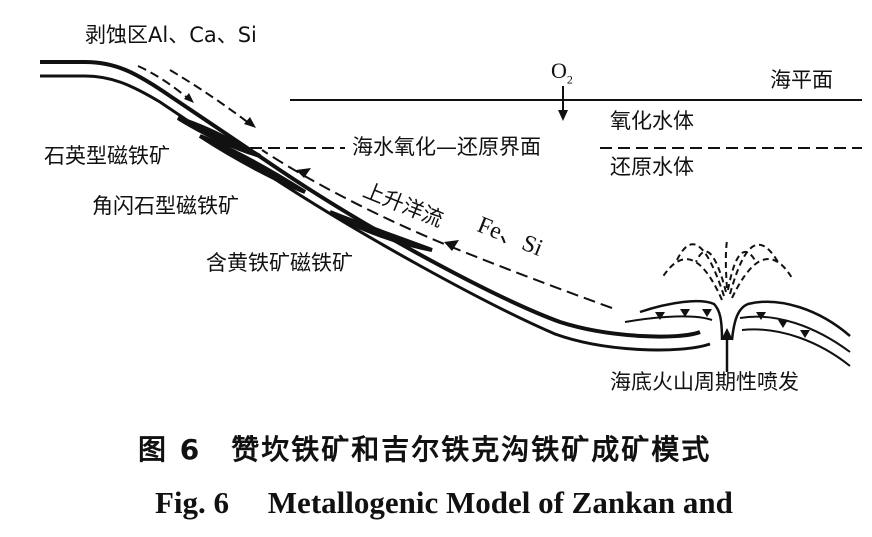 The width and height of the screenshot is (872, 537). I want to click on upwelling-head-upper, so click(303, 173).